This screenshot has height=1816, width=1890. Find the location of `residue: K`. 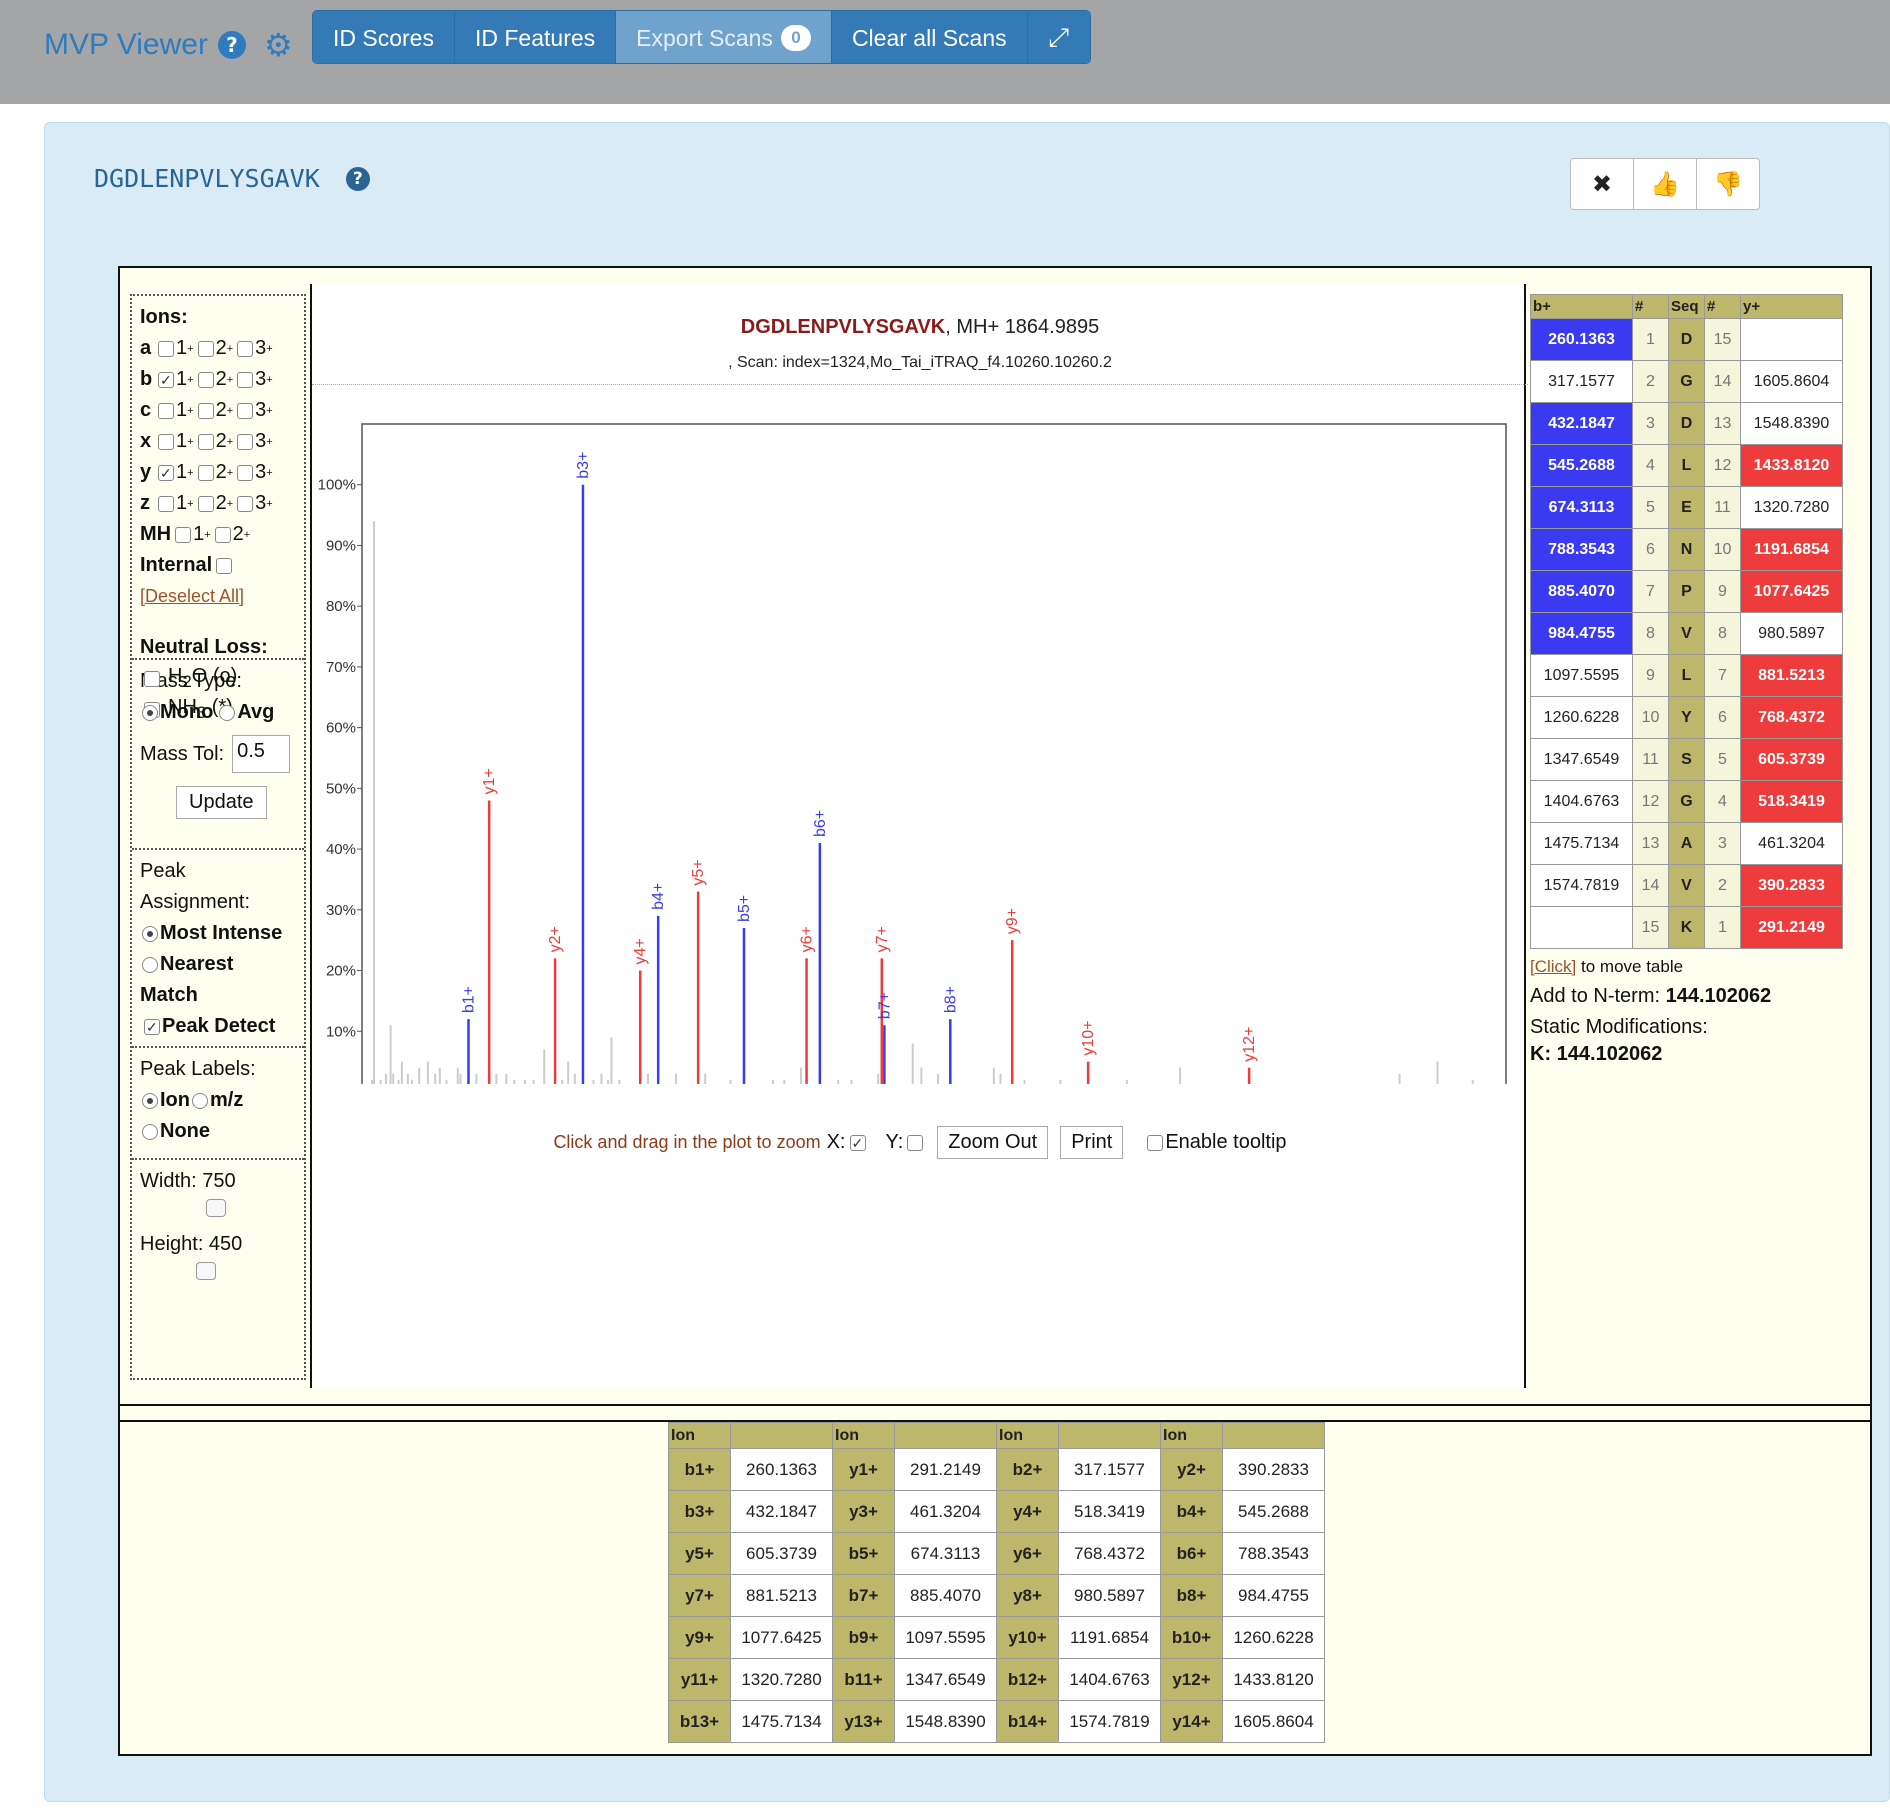

residue: K is located at coordinates (1686, 927).